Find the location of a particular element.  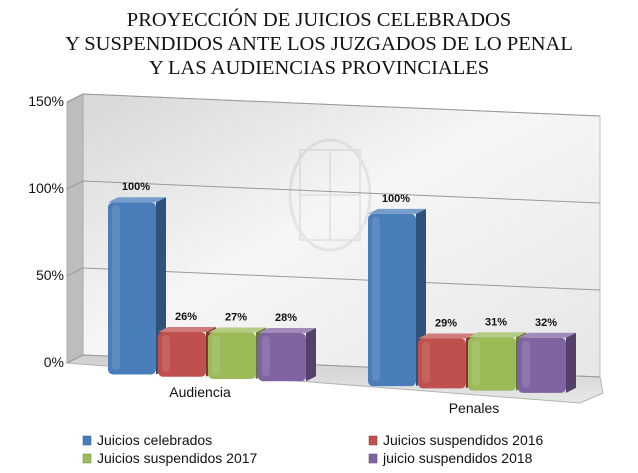

data-label: 27% is located at coordinates (236, 317).